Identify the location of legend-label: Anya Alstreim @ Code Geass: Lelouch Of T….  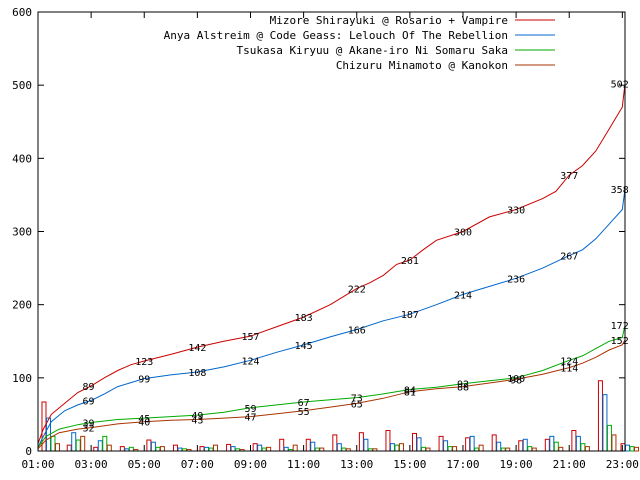
(336, 35).